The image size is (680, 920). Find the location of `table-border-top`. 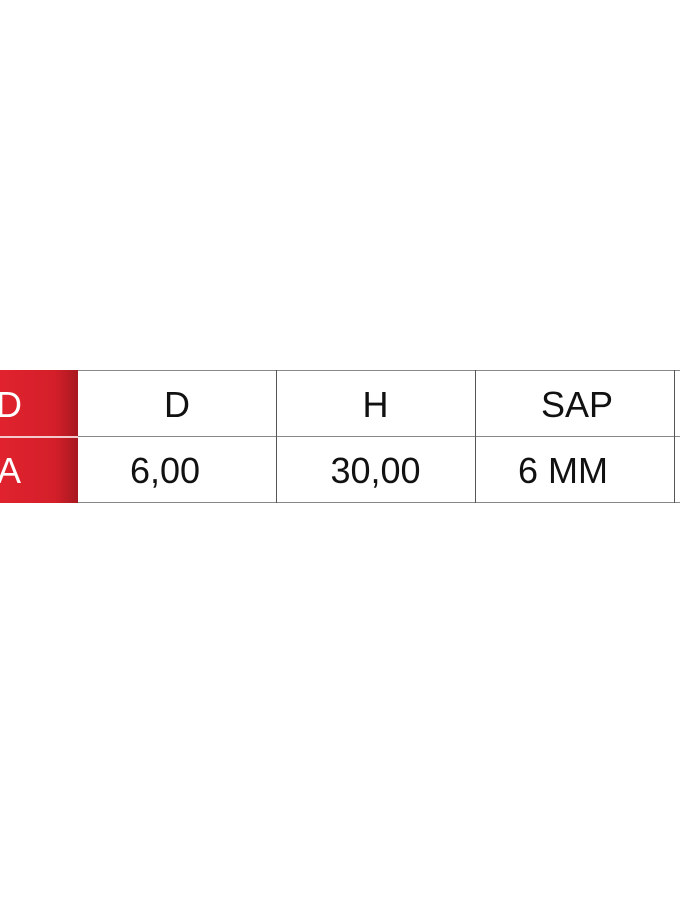

table-border-top is located at coordinates (379, 370).